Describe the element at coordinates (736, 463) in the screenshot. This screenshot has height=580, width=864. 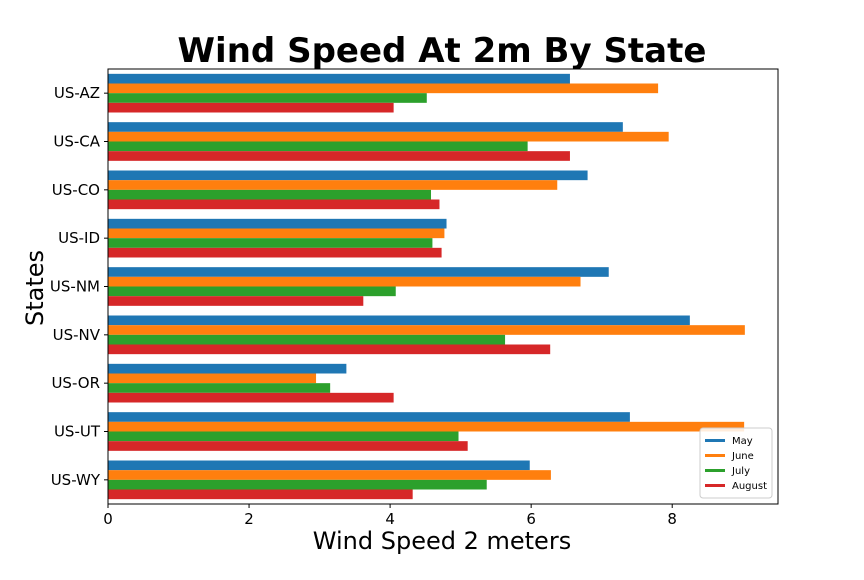
I see `legend: May June July August` at that location.